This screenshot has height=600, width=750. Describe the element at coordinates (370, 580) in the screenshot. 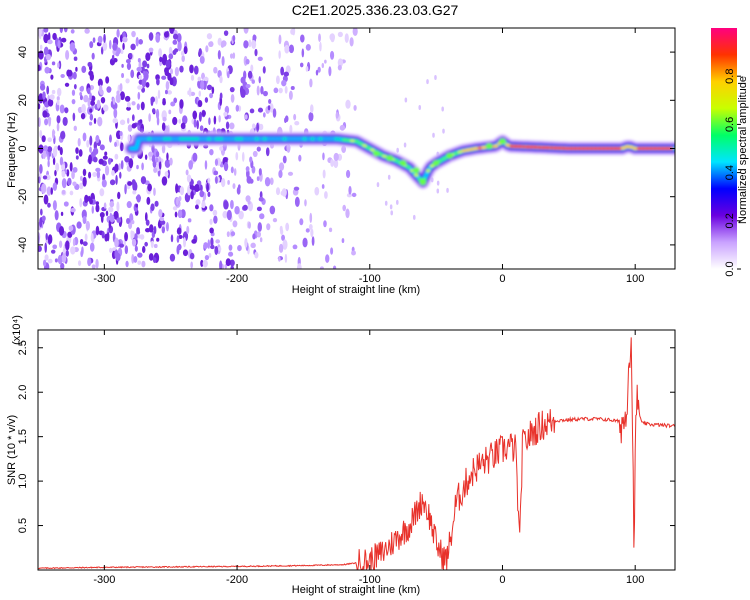

I see `snr-x-tick-label: -100` at that location.